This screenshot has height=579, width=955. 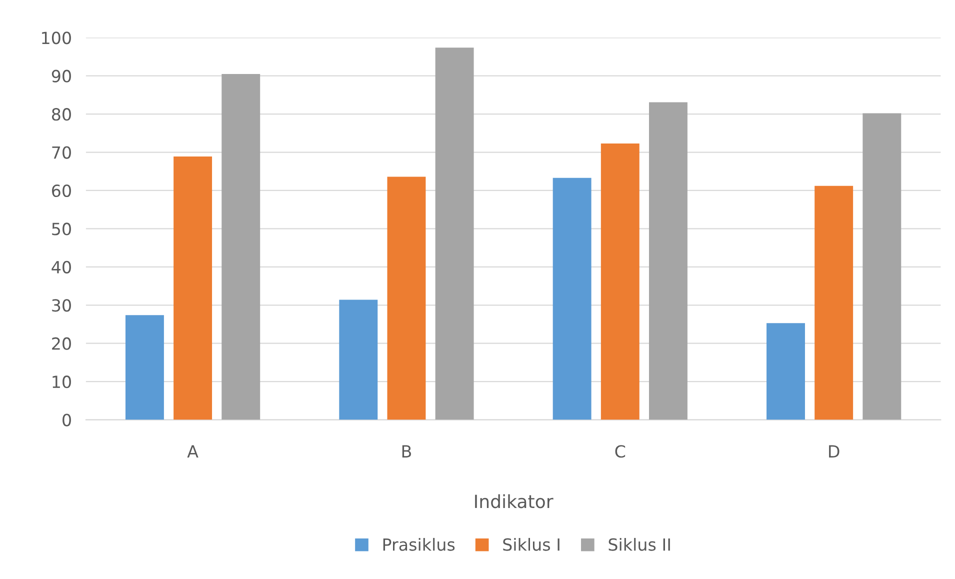 I want to click on y-tick-label: 60, so click(x=61, y=191).